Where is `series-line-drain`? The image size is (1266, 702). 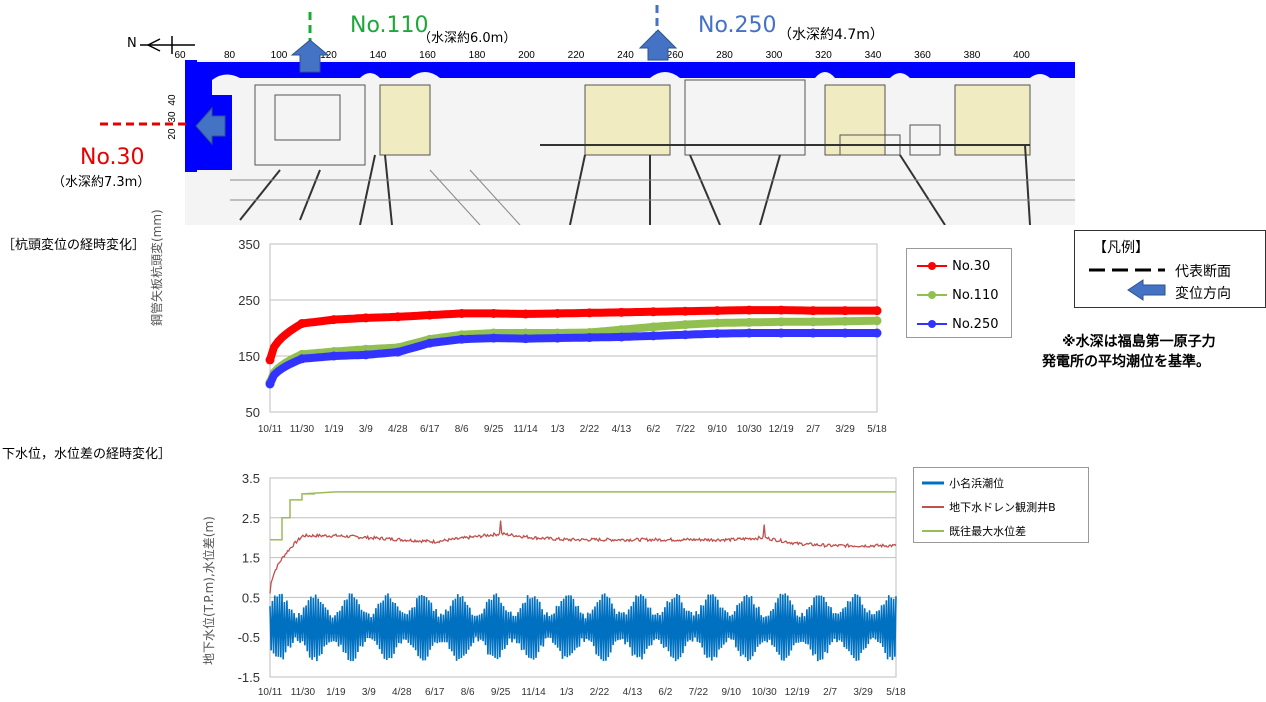
series-line-drain is located at coordinates (583, 557).